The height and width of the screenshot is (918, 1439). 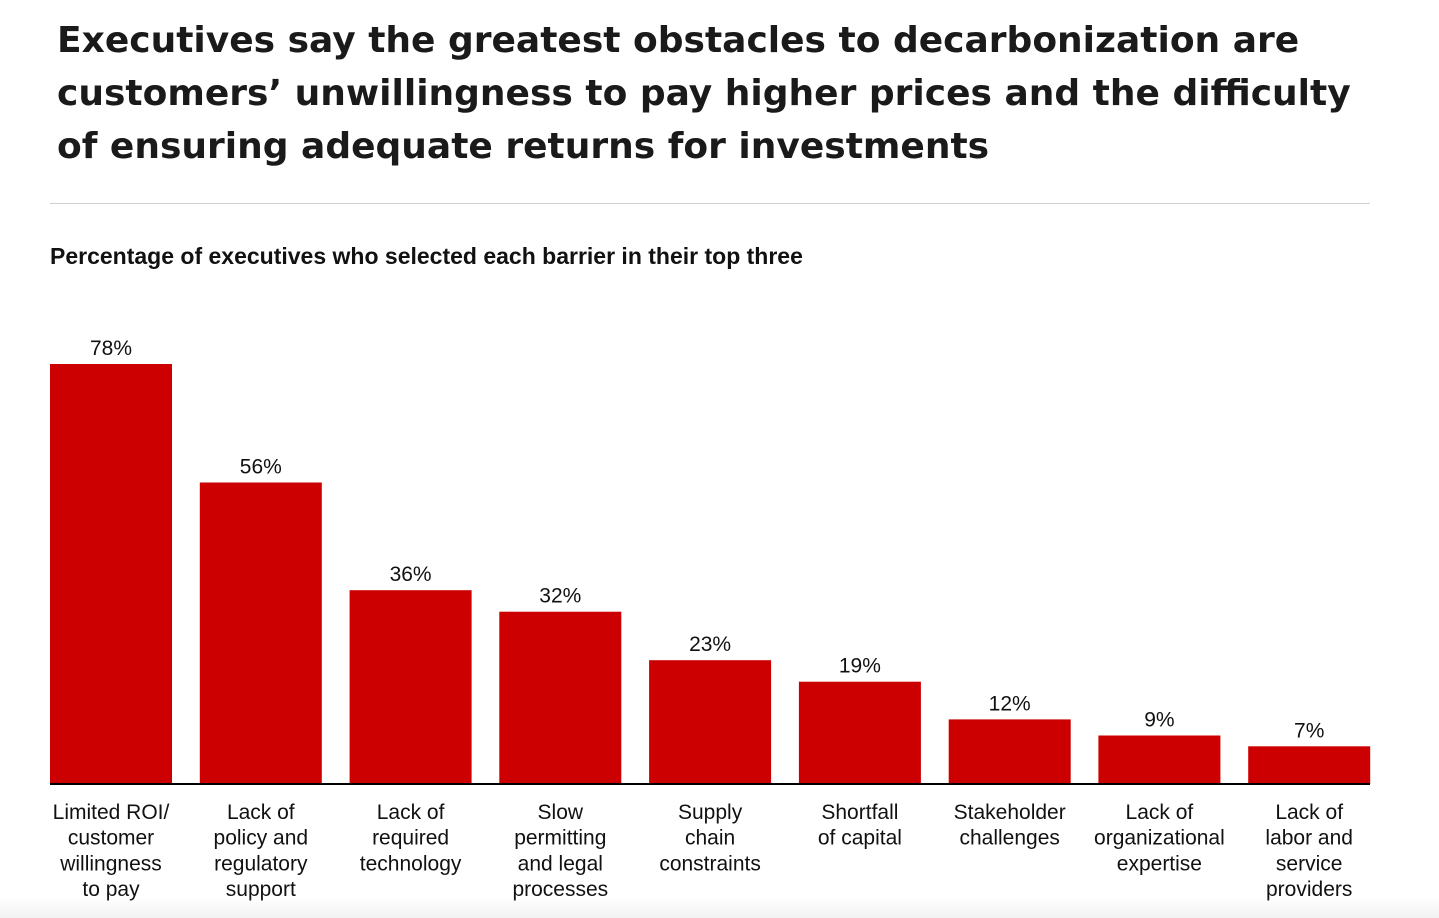 What do you see at coordinates (561, 812) in the screenshot?
I see `category-label-line: Slow` at bounding box center [561, 812].